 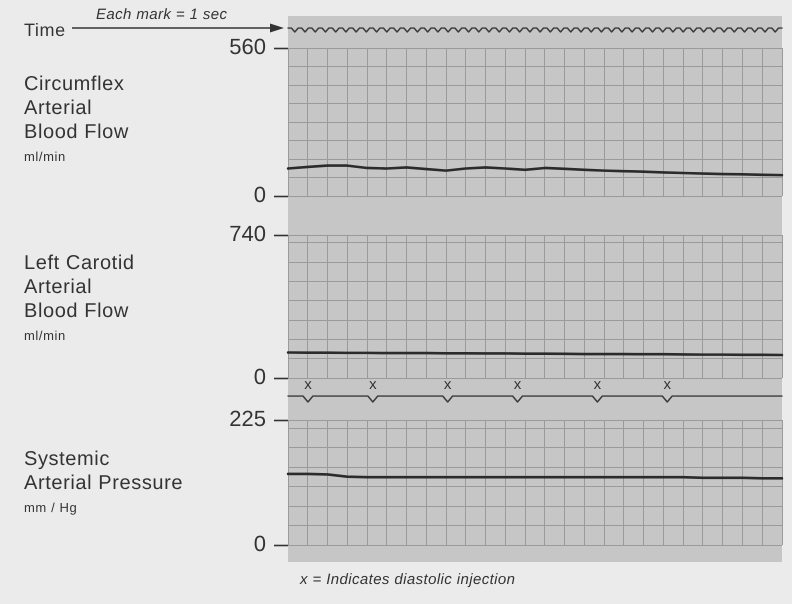 I want to click on y-axis-title: Left Carotid Arterial Blood Flow ml/min, so click(x=79, y=298).